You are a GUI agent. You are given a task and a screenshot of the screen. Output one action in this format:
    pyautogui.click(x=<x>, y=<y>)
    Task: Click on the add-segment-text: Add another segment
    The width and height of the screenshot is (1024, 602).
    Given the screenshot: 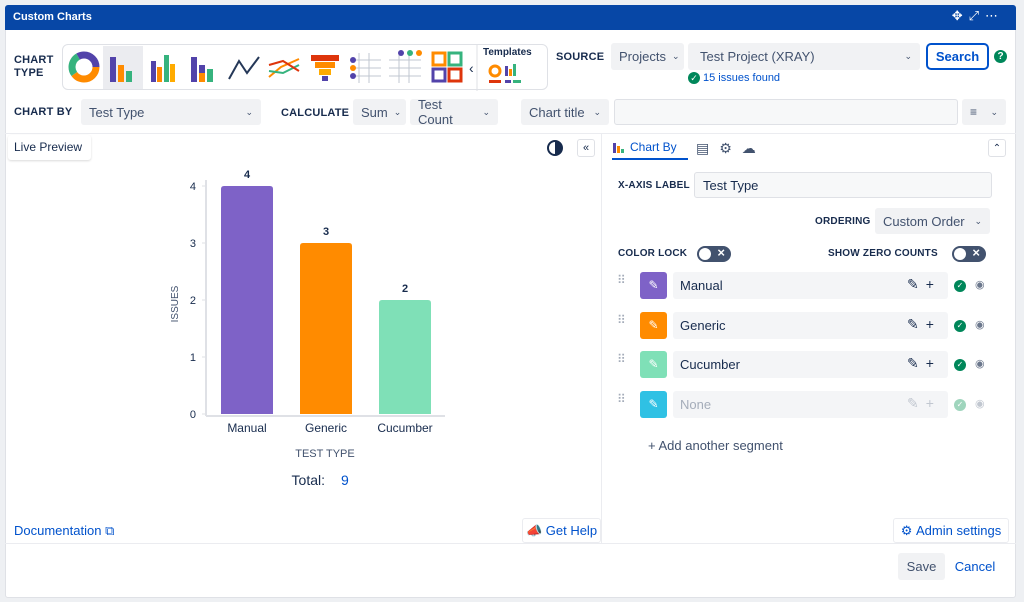 What is the action you would take?
    pyautogui.click(x=720, y=445)
    